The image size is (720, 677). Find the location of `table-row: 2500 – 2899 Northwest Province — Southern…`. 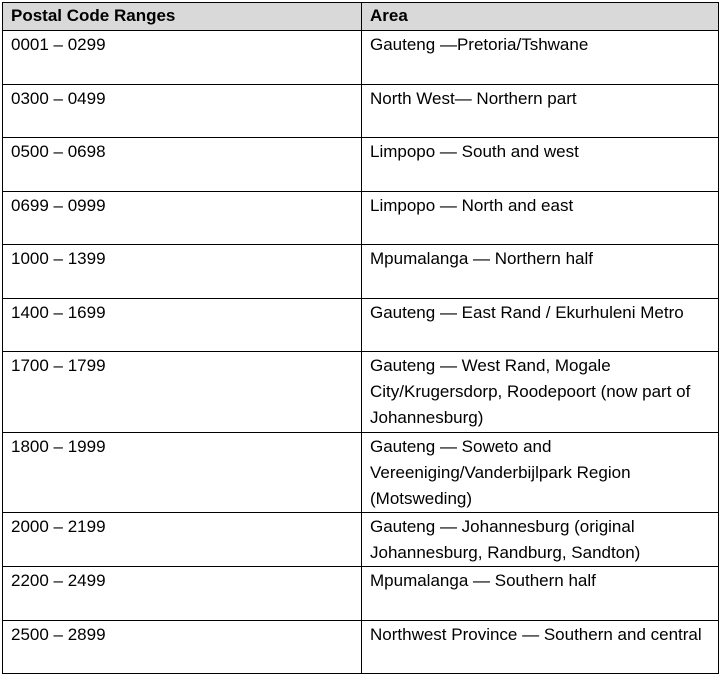

table-row: 2500 – 2899 Northwest Province — Southern… is located at coordinates (360, 646).